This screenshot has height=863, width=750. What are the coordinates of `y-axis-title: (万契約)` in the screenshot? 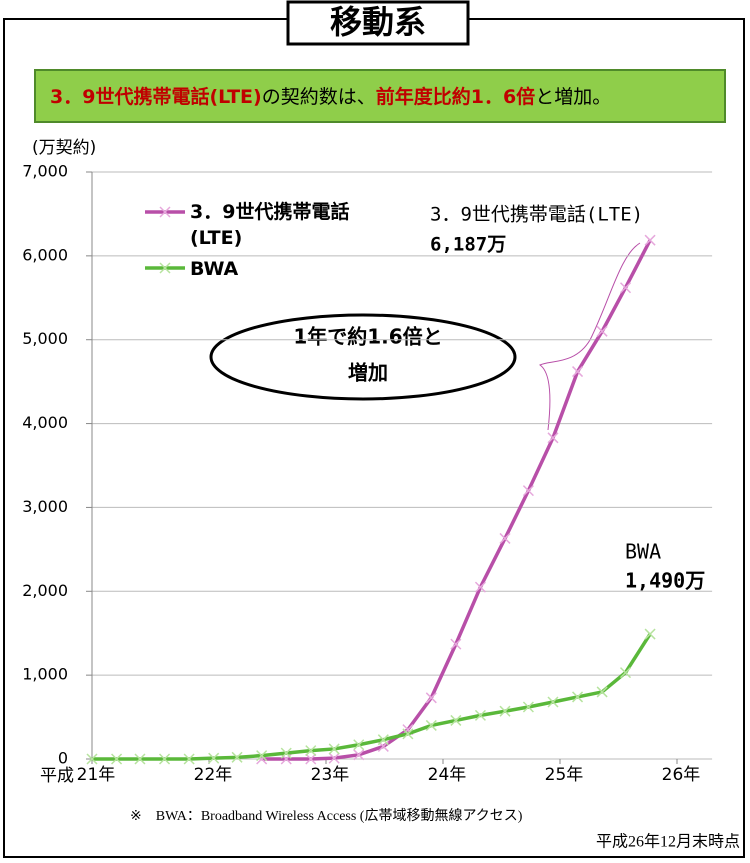 It's located at (64, 148).